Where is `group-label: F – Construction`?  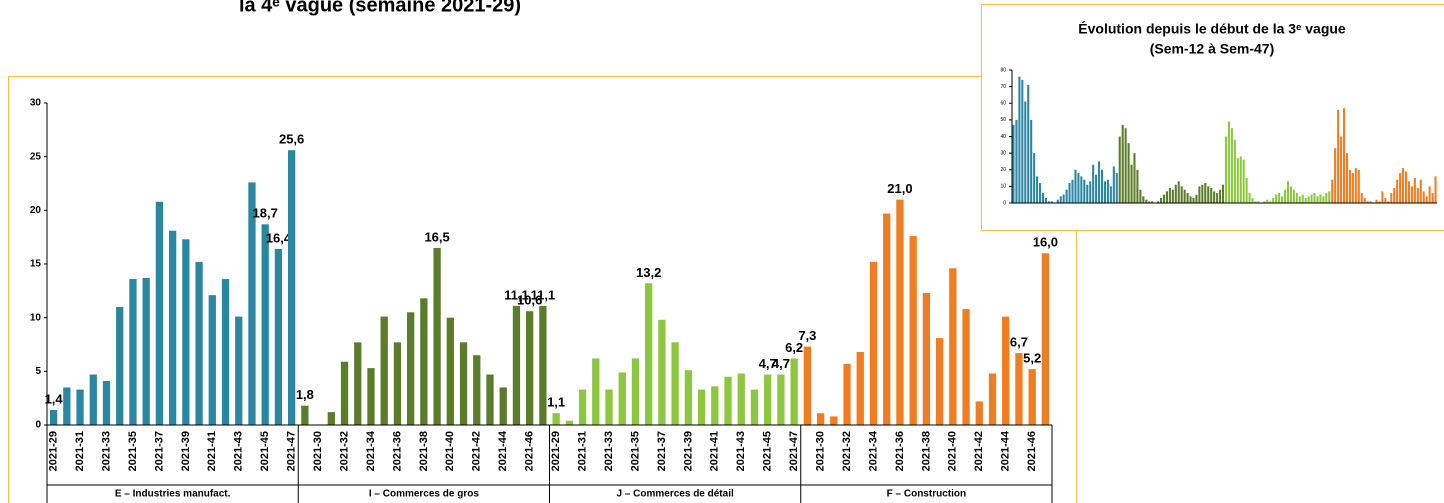
group-label: F – Construction is located at coordinates (926, 494).